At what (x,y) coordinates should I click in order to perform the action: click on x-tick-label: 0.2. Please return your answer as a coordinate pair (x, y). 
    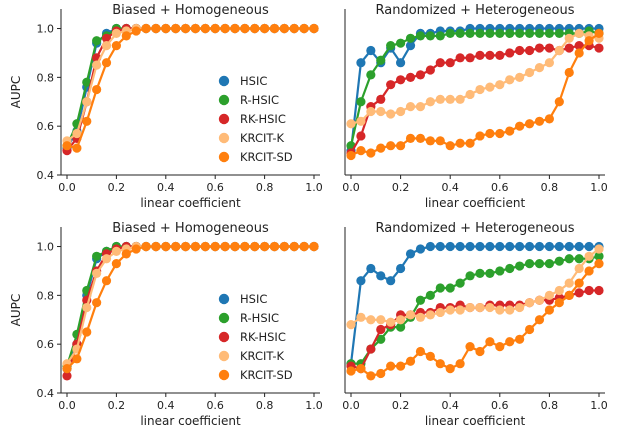
    Looking at the image, I should click on (117, 405).